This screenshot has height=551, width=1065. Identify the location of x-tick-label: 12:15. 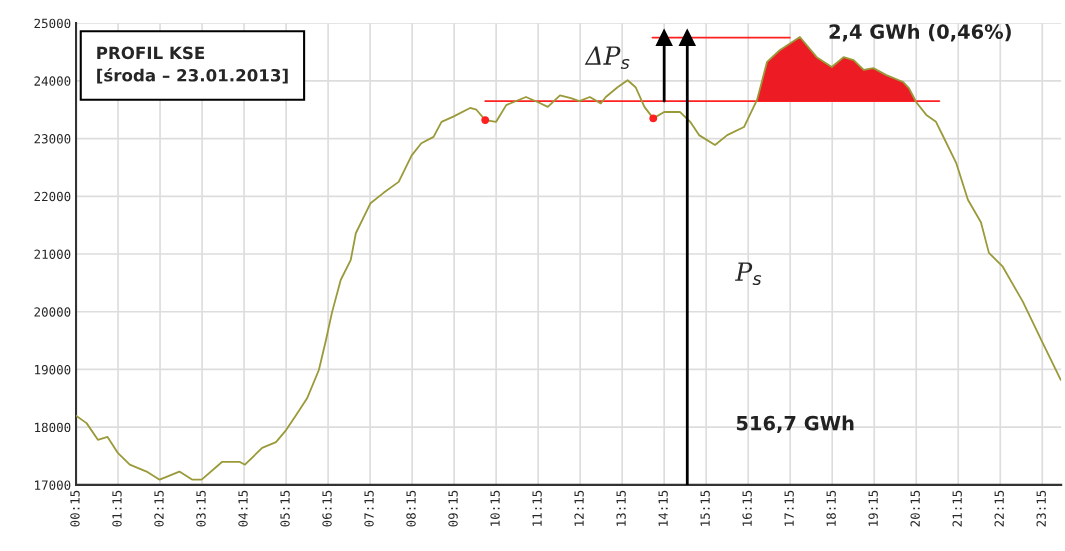
(579, 508).